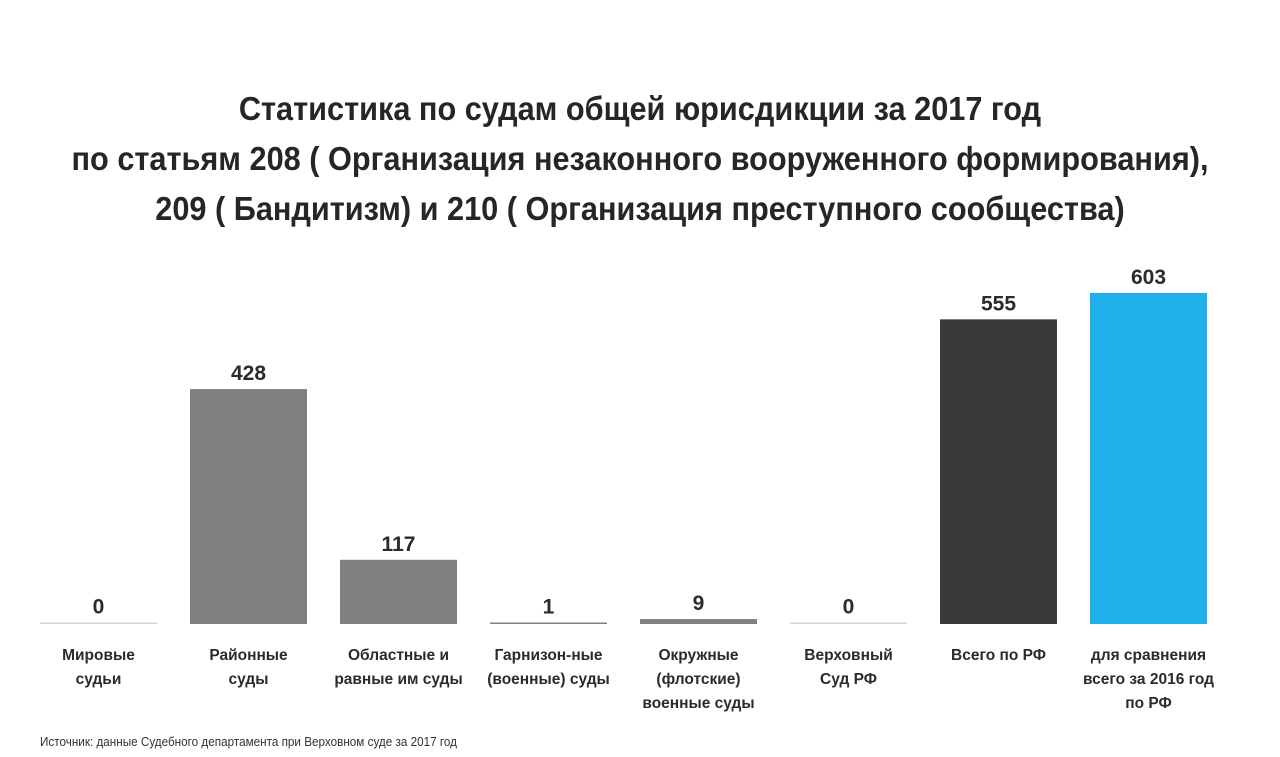  What do you see at coordinates (549, 607) in the screenshot?
I see `value-label-3: 1` at bounding box center [549, 607].